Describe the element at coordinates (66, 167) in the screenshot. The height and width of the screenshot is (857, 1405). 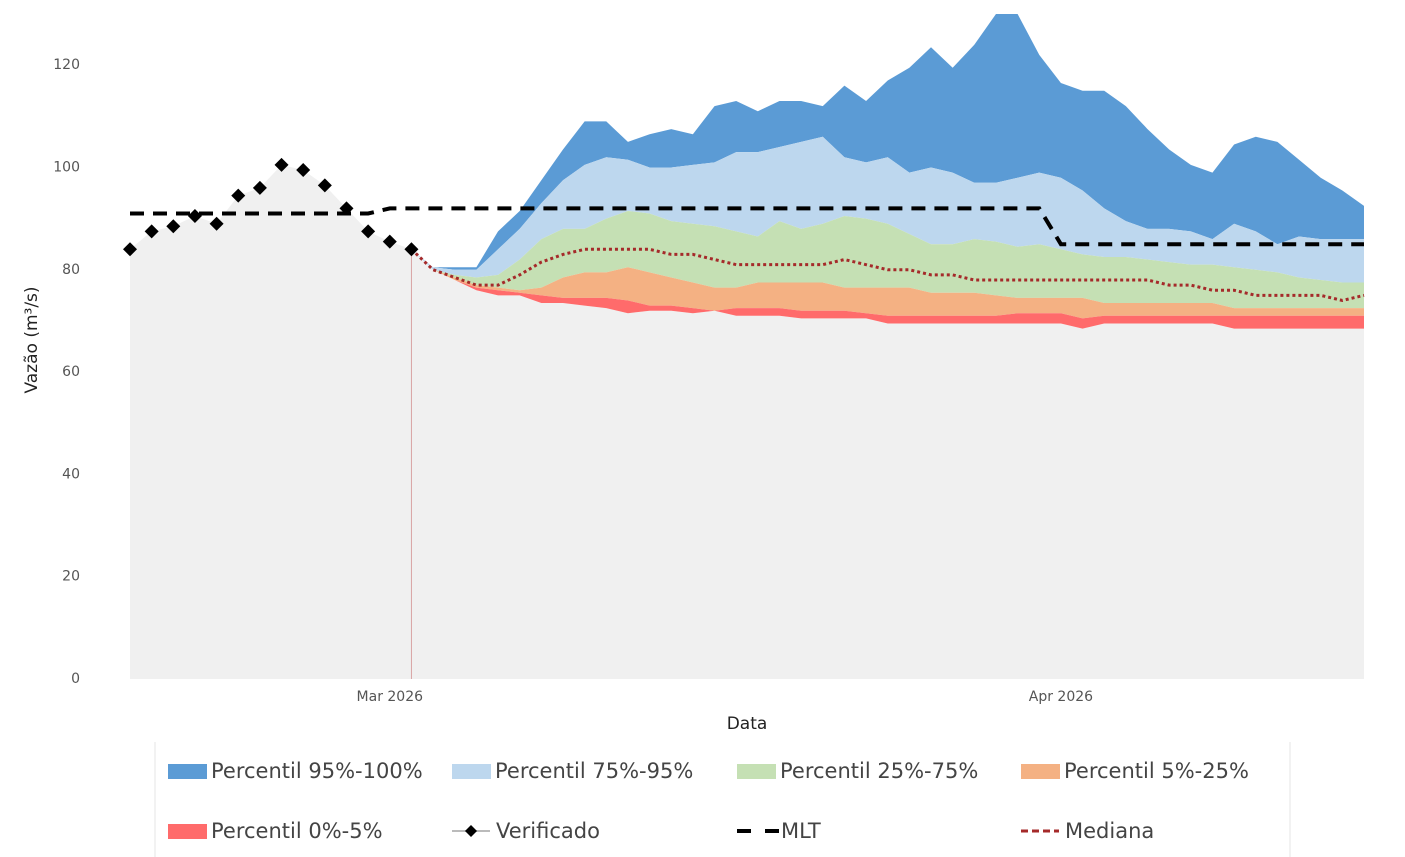
I see `y-tick-label: 100` at that location.